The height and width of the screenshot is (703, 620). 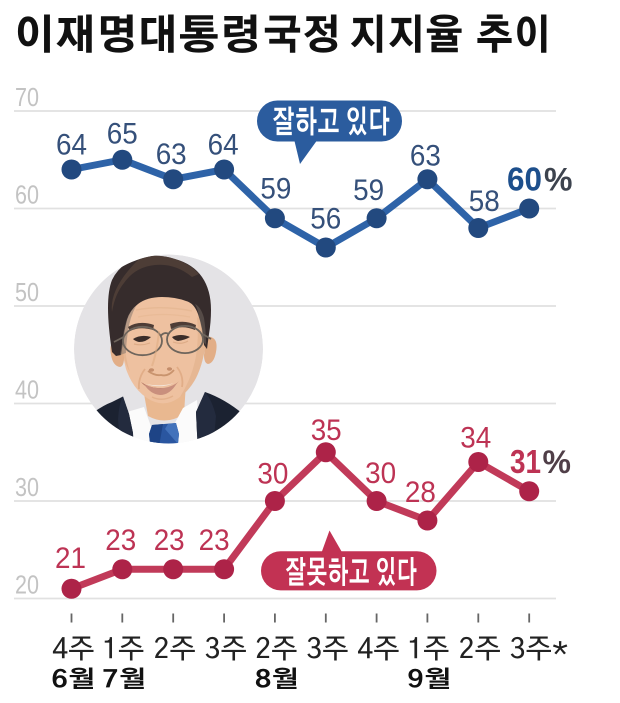 I want to click on svg-text: 34, so click(x=475, y=437).